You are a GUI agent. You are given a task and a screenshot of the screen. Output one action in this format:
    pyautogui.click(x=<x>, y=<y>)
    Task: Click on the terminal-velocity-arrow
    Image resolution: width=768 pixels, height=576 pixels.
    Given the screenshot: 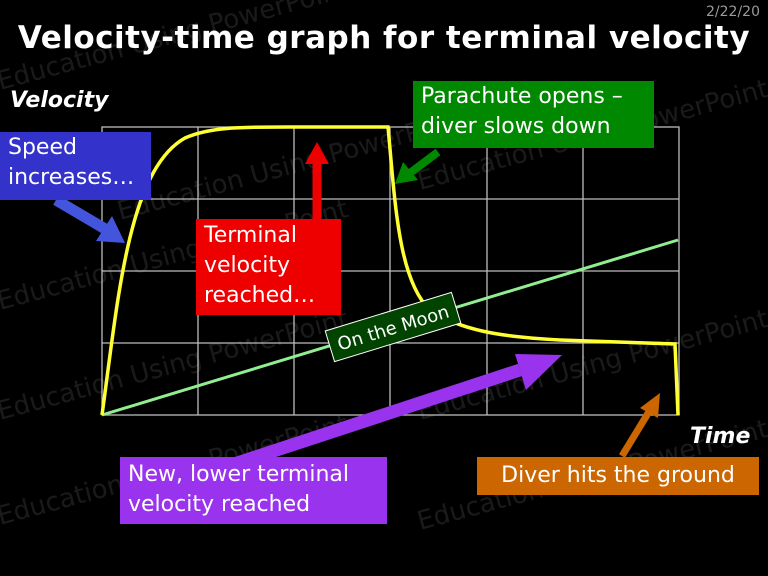 What is the action you would take?
    pyautogui.click(x=317, y=181)
    